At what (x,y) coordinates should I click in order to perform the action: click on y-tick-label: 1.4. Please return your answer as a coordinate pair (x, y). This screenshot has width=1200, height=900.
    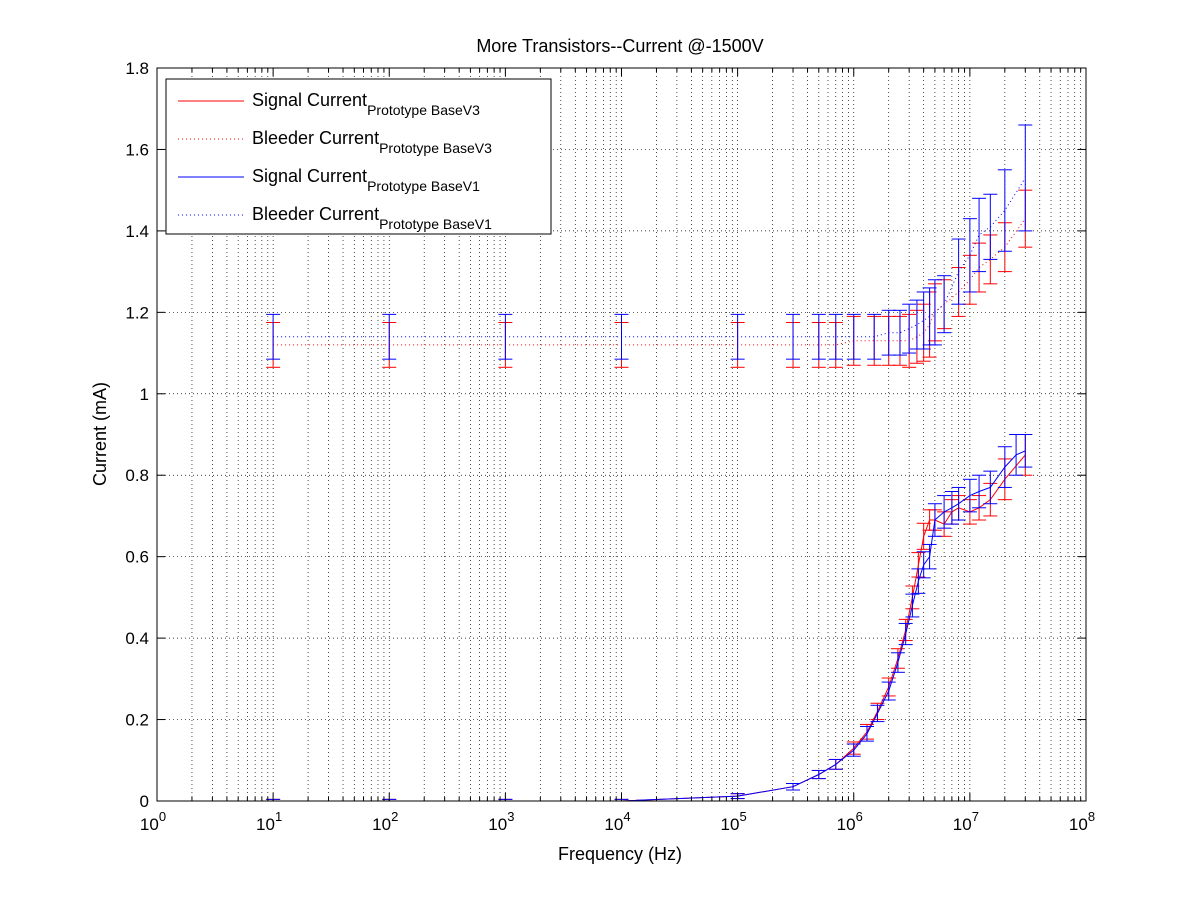
    Looking at the image, I should click on (137, 231).